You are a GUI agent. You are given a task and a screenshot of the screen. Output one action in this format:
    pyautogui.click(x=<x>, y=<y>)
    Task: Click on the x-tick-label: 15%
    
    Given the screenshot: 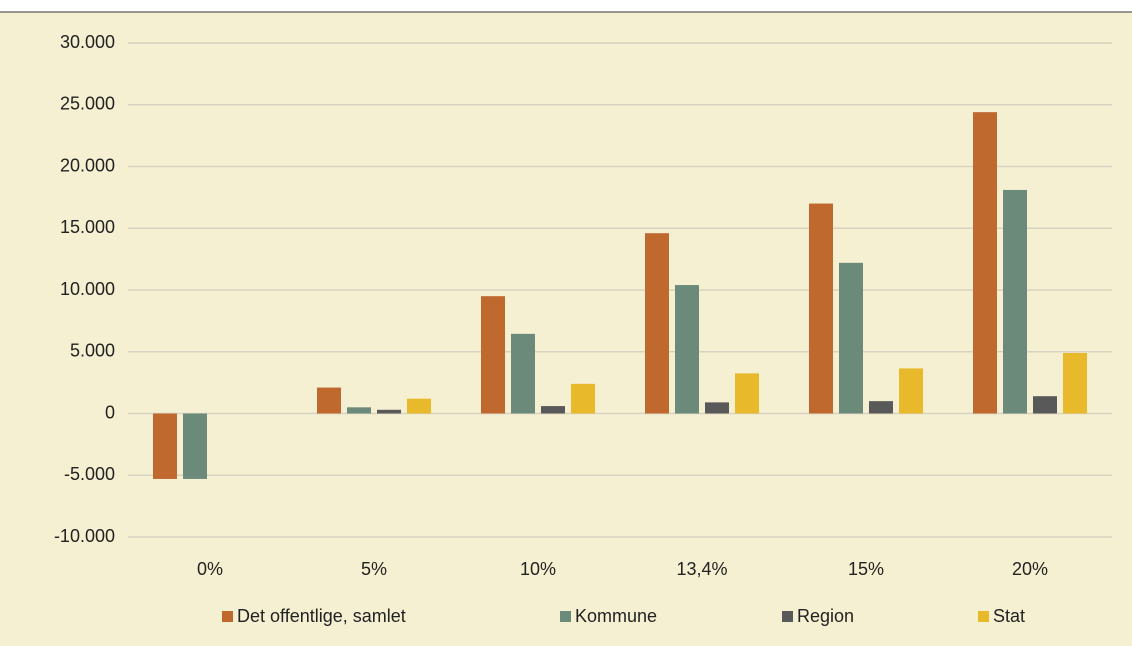 What is the action you would take?
    pyautogui.click(x=866, y=569)
    